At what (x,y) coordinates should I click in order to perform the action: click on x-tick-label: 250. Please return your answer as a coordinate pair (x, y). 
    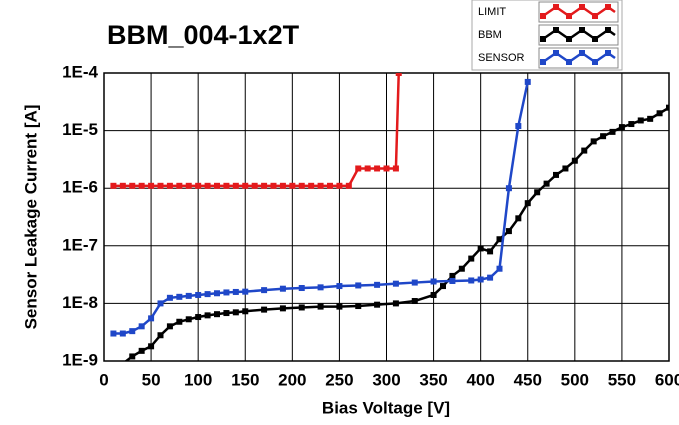
    Looking at the image, I should click on (339, 379).